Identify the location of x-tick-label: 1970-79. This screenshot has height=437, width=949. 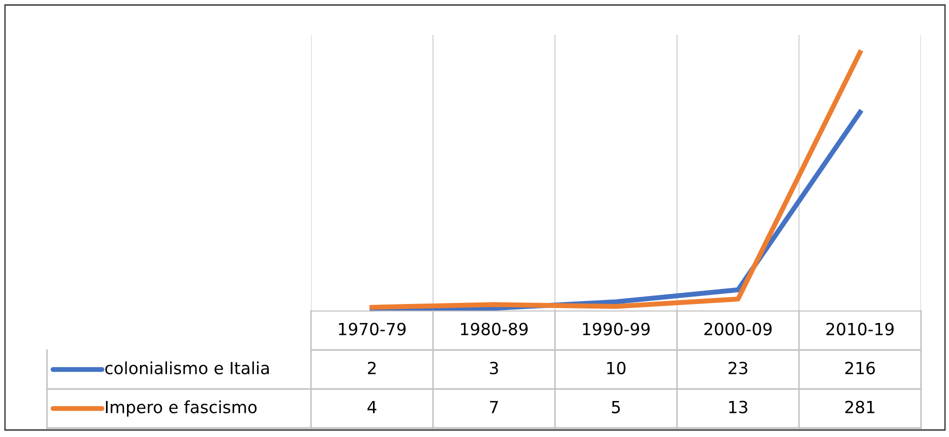
(372, 329).